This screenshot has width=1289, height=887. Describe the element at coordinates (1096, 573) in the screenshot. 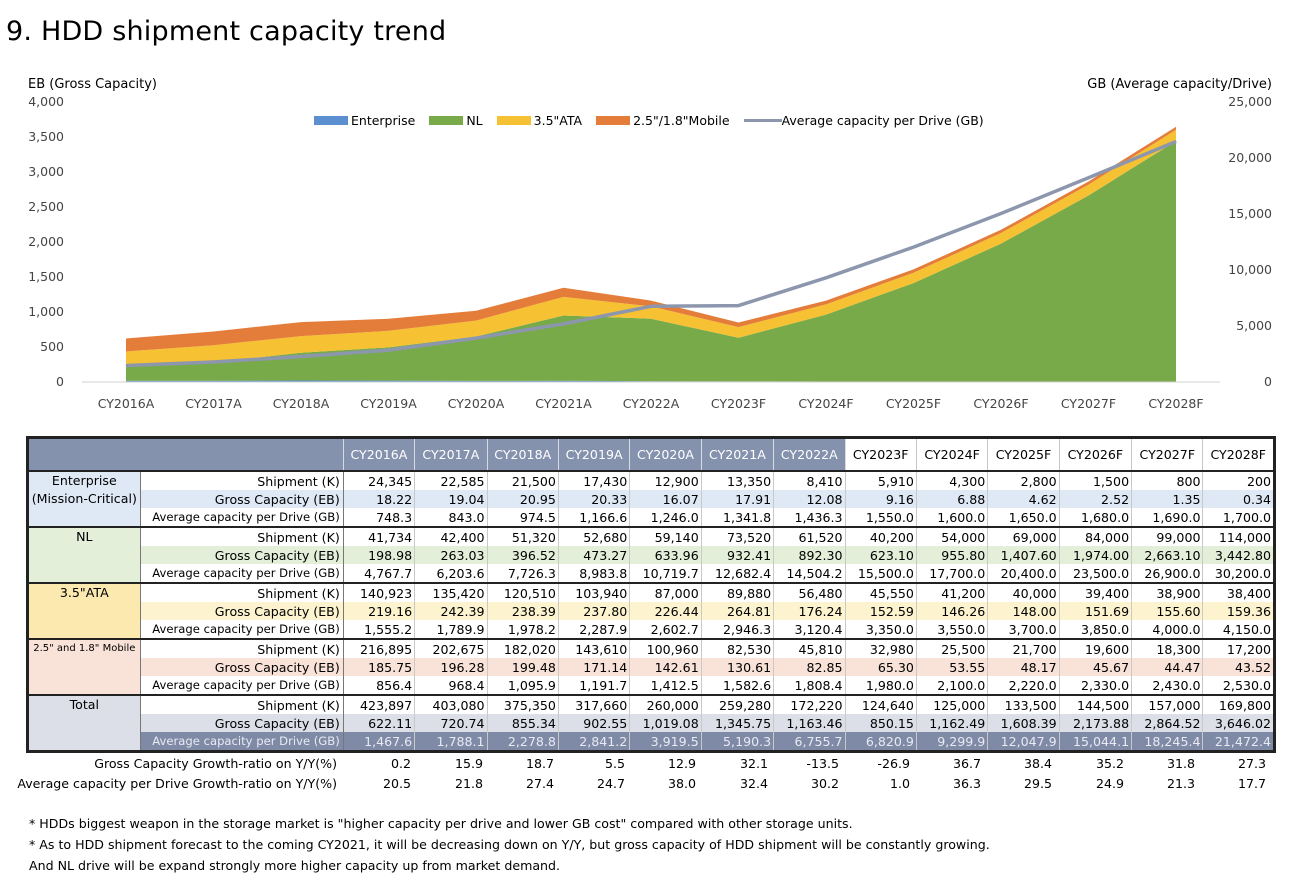

I see `table-cell: 23,500.0` at that location.